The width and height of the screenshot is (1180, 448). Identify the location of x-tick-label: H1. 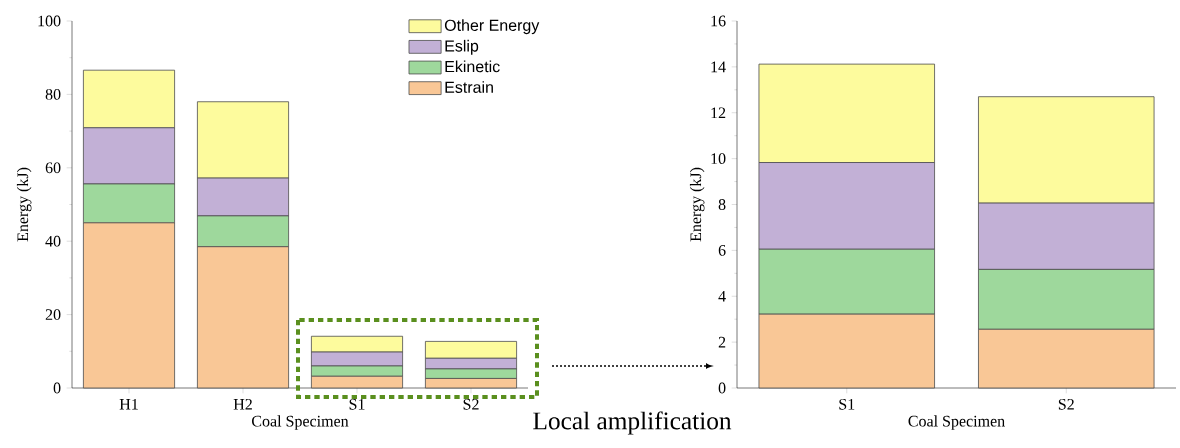
(128, 404).